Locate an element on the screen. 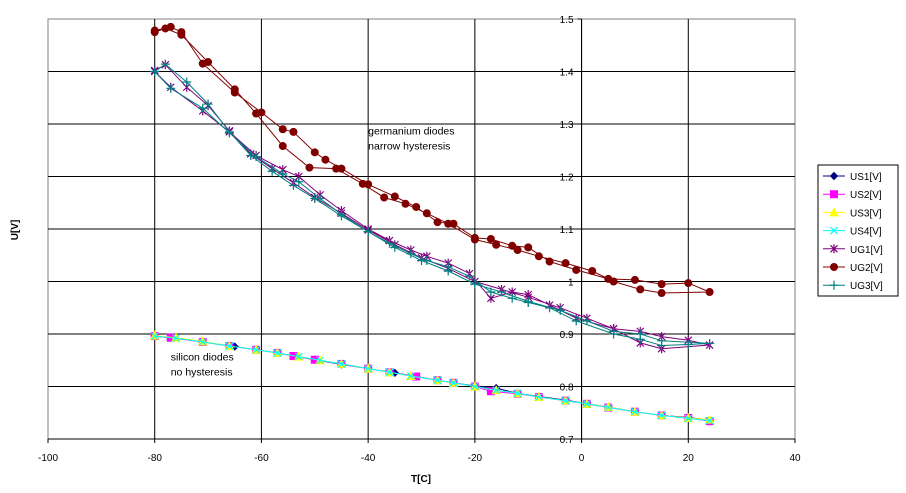  annotation-text: silicon diodes is located at coordinates (202, 357).